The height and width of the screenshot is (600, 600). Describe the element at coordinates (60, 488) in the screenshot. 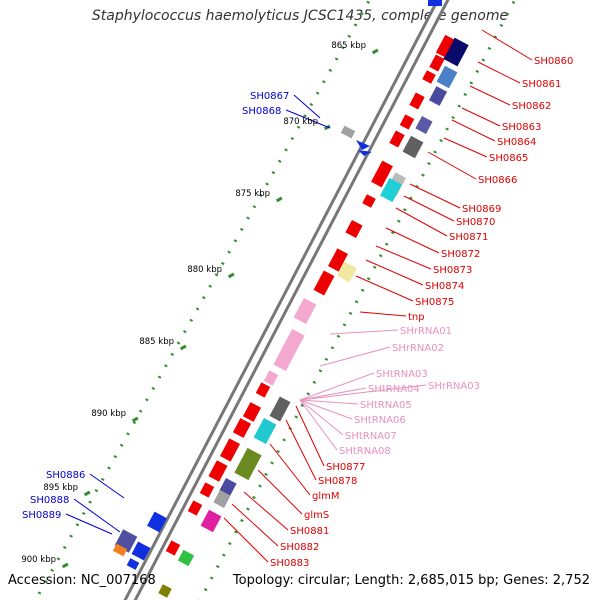

I see `kbp-mark-label: 895 kbp` at that location.